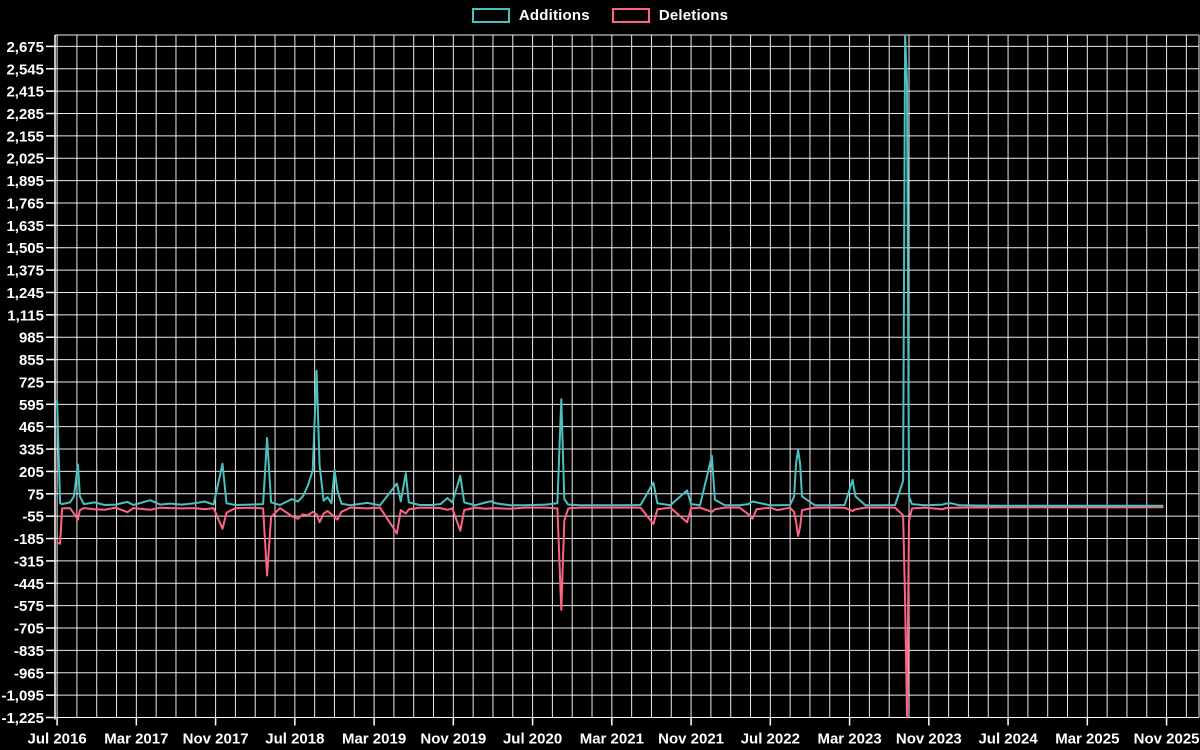 Image resolution: width=1200 pixels, height=750 pixels. I want to click on legend-label-deletions: Deletions, so click(693, 15).